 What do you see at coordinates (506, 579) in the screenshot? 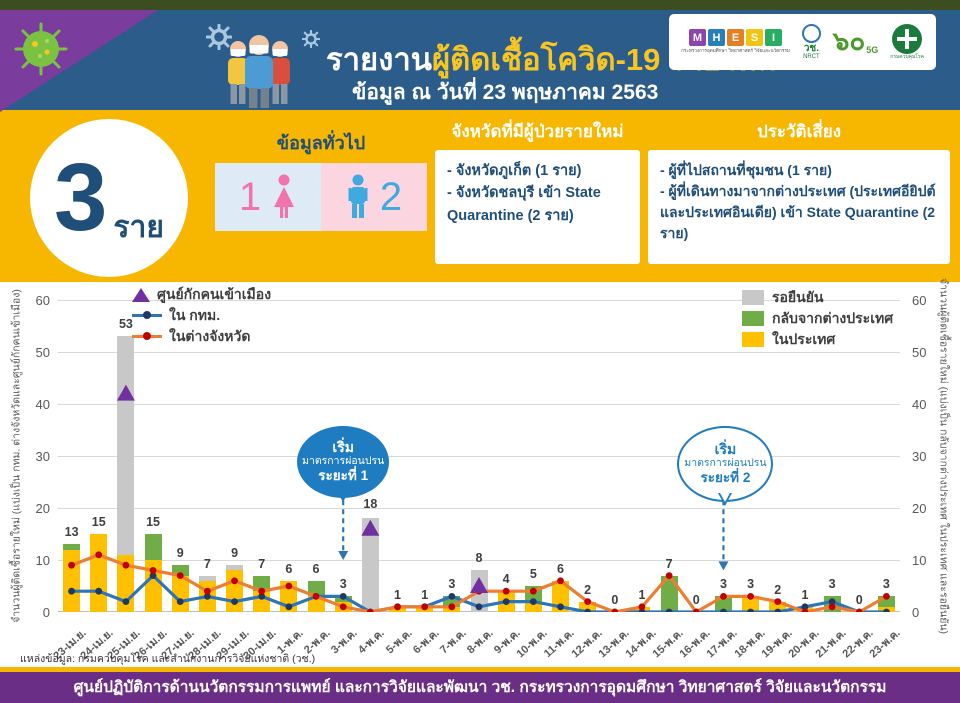
I see `bar-value-label: 4` at bounding box center [506, 579].